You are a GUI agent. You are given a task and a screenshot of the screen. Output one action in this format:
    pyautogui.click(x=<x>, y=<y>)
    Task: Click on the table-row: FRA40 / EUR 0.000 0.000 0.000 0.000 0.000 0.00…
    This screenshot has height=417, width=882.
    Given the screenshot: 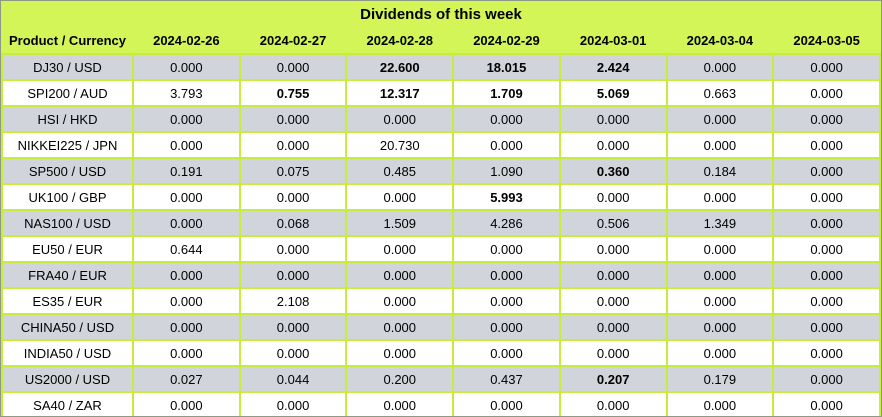 What is the action you would take?
    pyautogui.click(x=441, y=275)
    